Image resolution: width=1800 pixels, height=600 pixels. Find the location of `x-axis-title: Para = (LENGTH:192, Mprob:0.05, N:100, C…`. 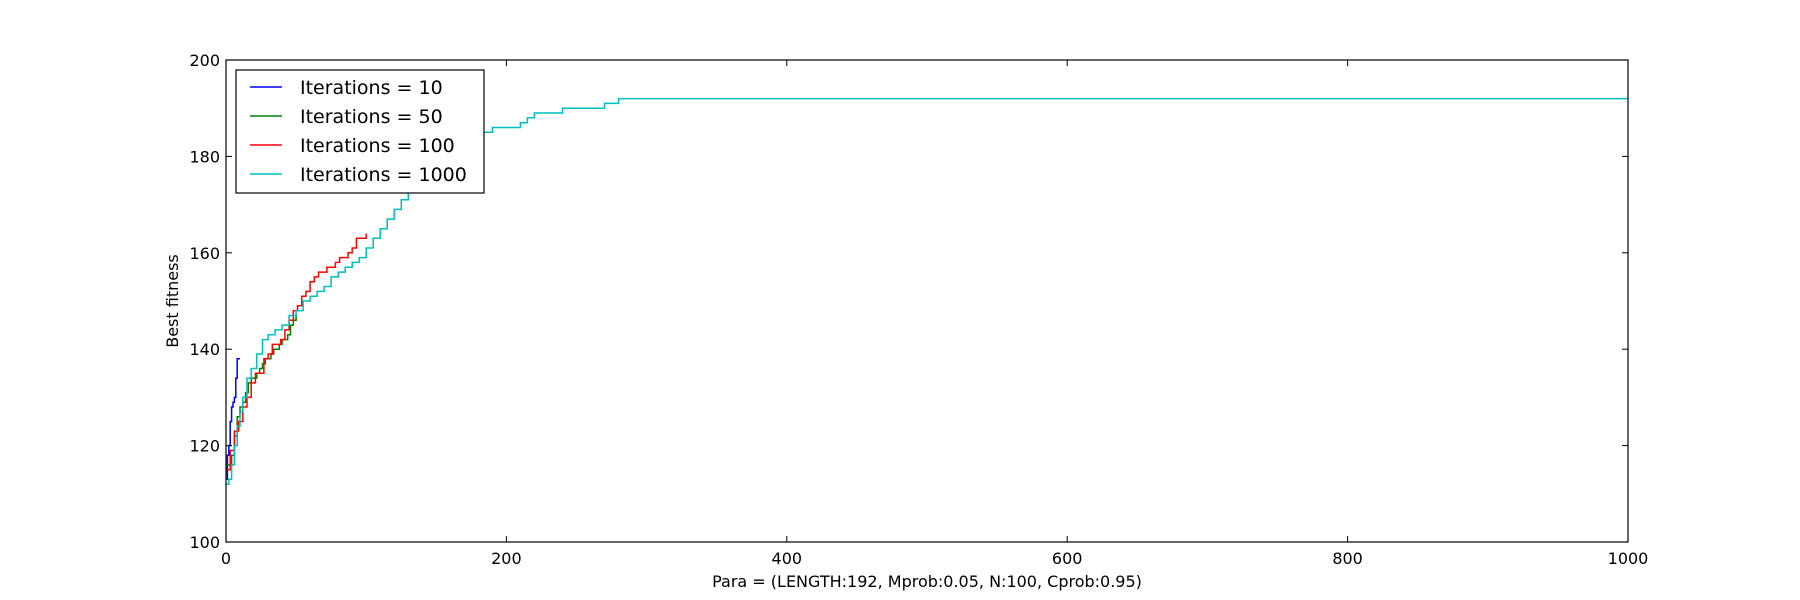

x-axis-title: Para = (LENGTH:192, Mprob:0.05, N:100, C… is located at coordinates (927, 581).